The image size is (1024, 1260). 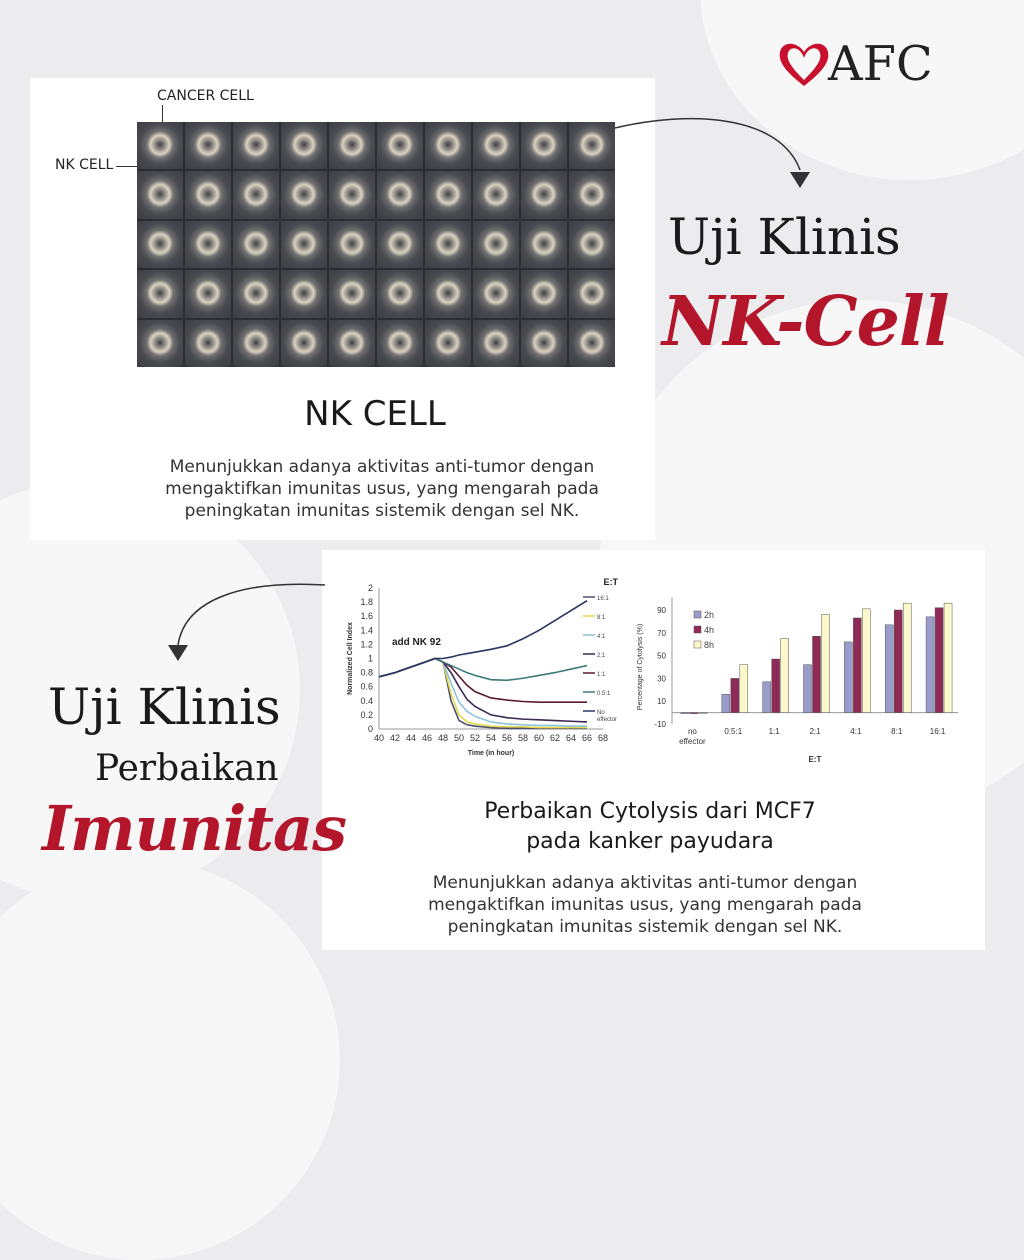 I want to click on x-tick-label: 2:1, so click(x=815, y=731).